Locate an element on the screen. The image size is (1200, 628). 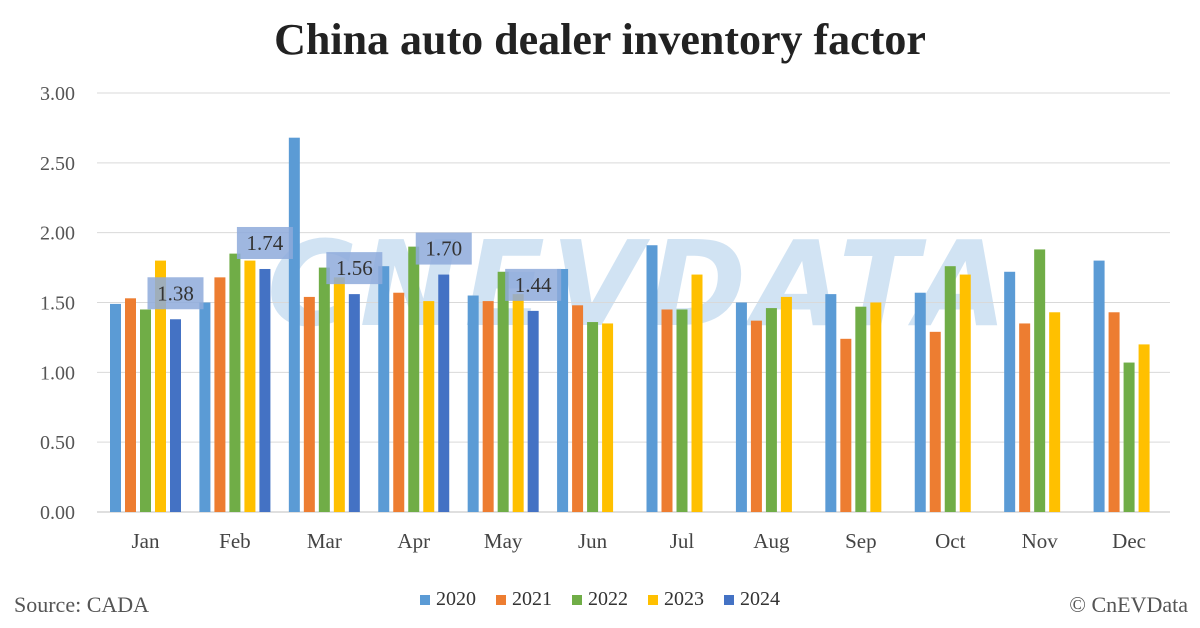
y-tick-label: 0.50 is located at coordinates (57, 443).